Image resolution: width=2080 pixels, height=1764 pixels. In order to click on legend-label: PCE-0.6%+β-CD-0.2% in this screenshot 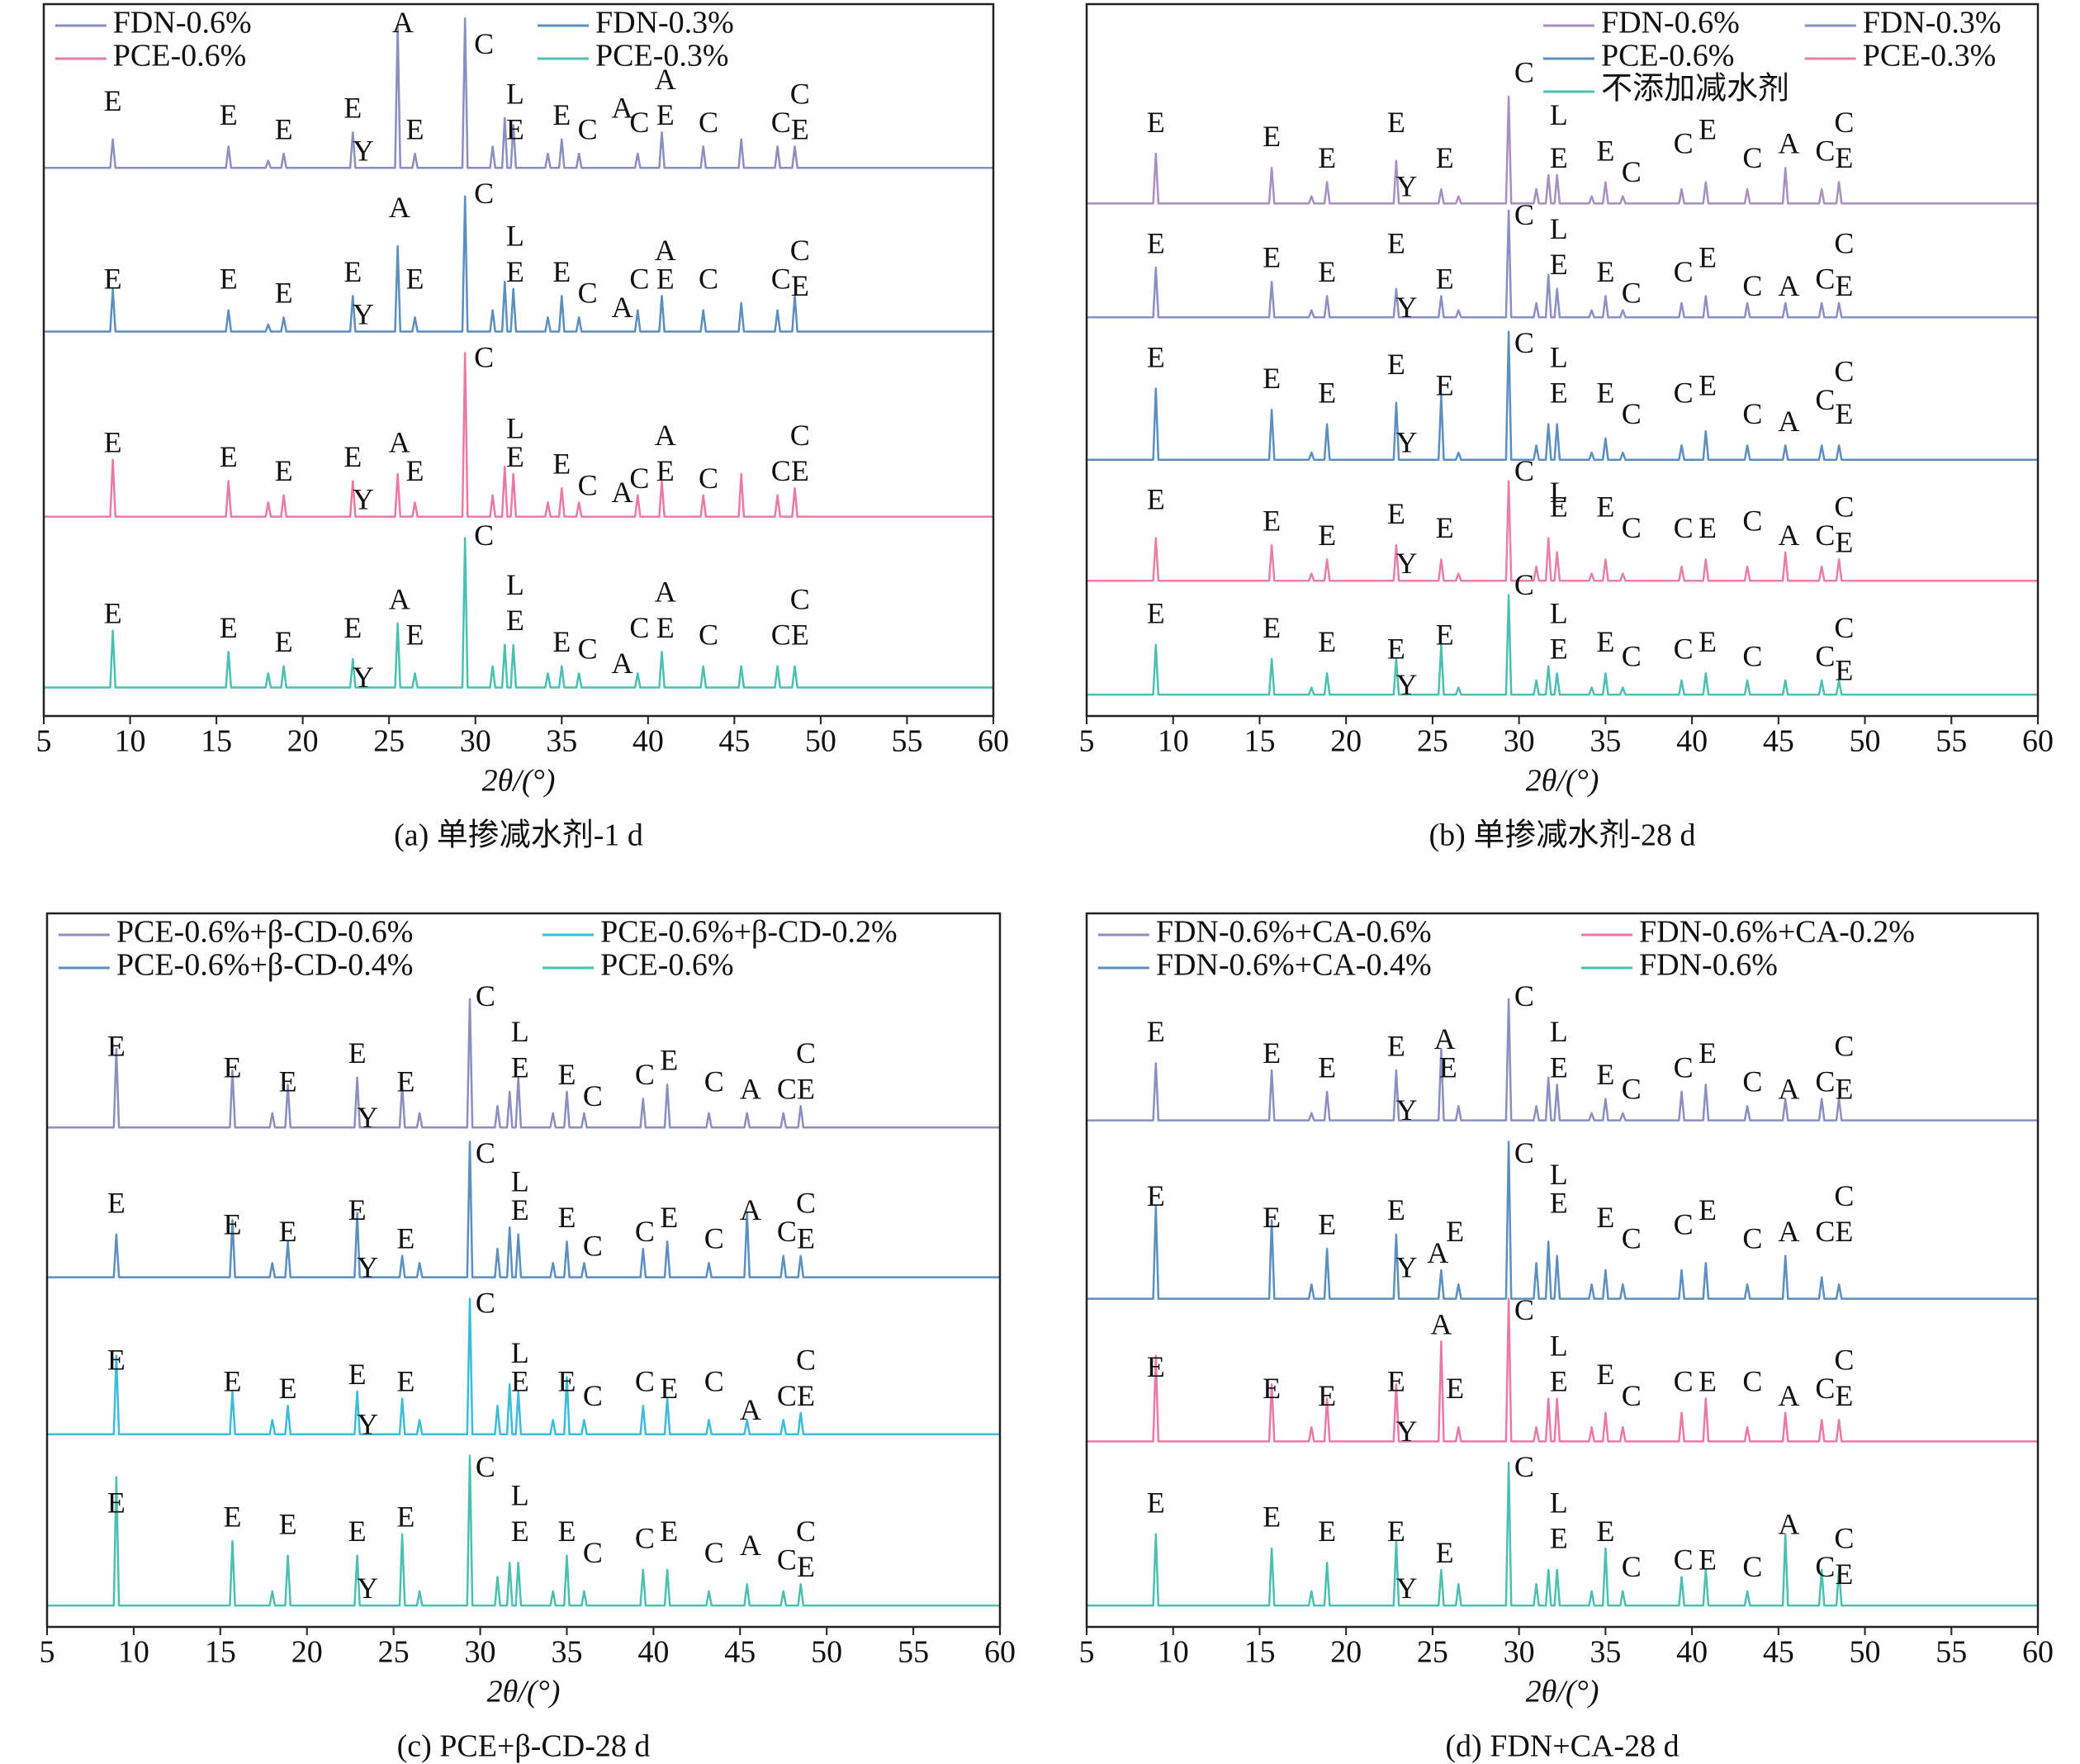, I will do `click(749, 932)`.